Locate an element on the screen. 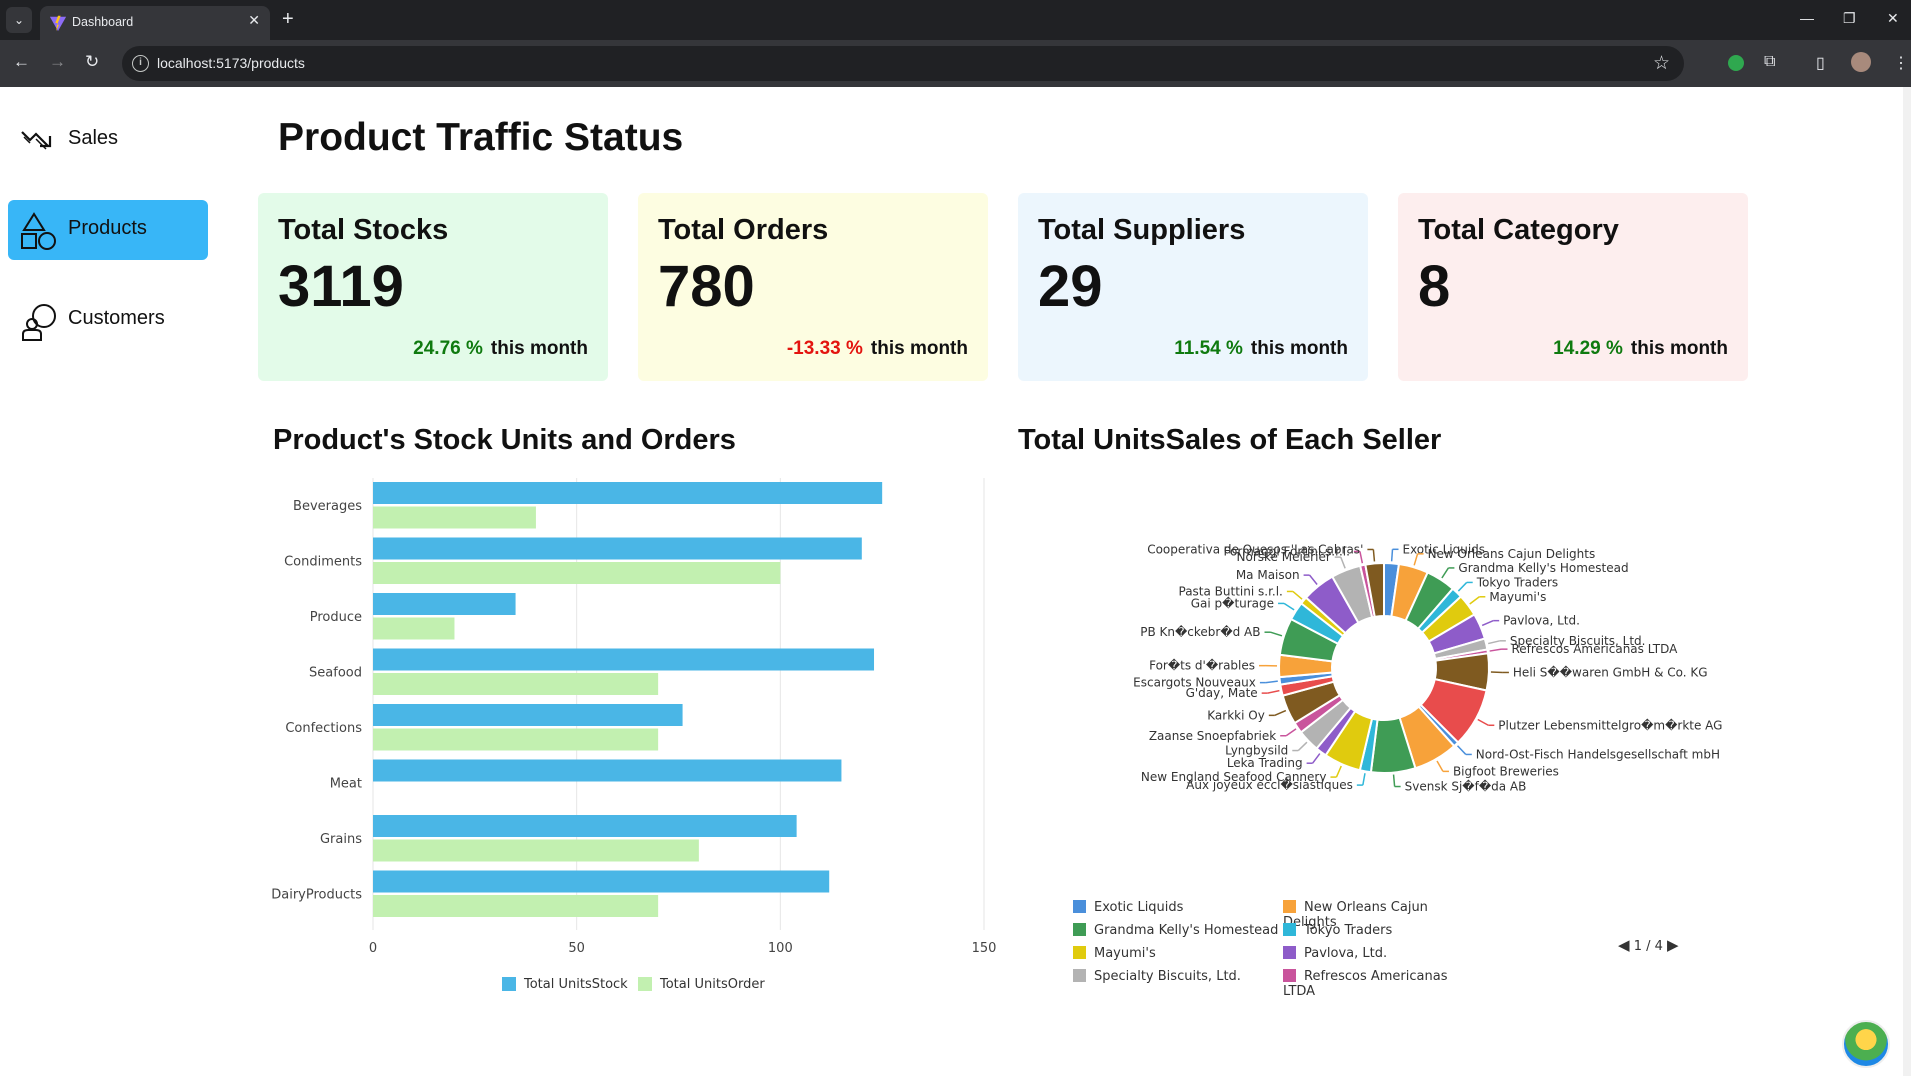 The width and height of the screenshot is (1911, 1076). slice-label: Gai p�turage is located at coordinates (1232, 603).